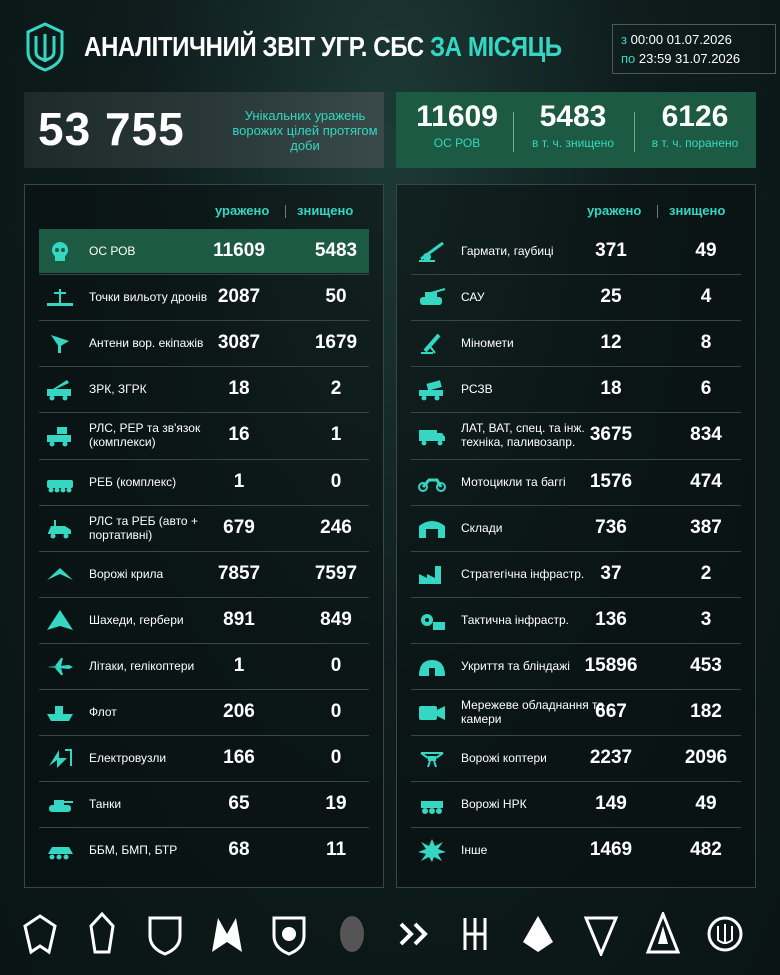 The image size is (780, 975). Describe the element at coordinates (60, 251) in the screenshot. I see `skull-icon` at that location.